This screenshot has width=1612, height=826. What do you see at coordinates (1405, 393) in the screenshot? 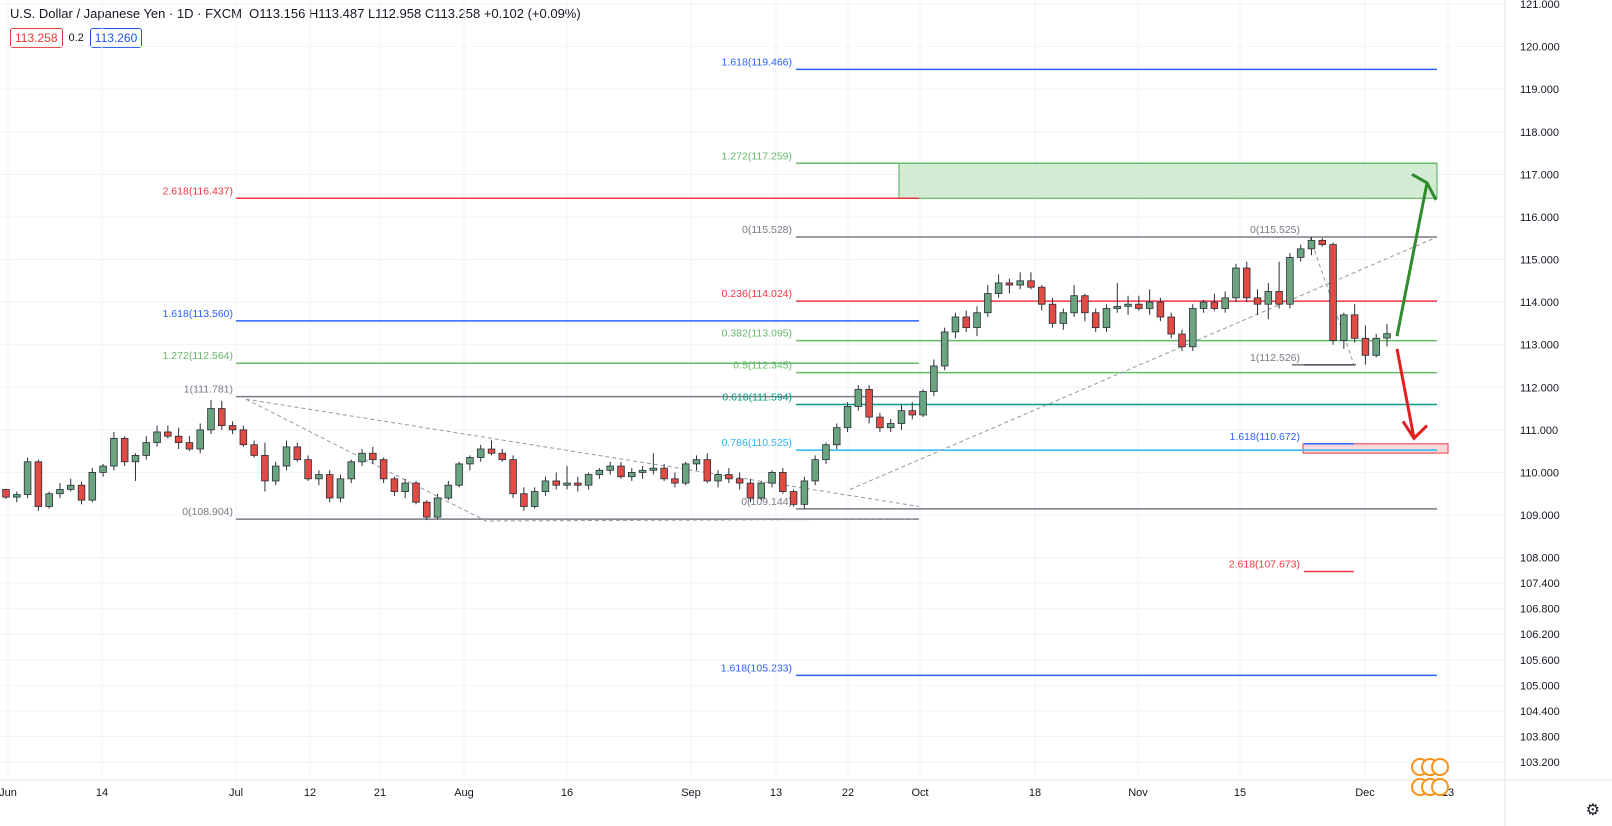
I see `bearish-arrow` at bounding box center [1405, 393].